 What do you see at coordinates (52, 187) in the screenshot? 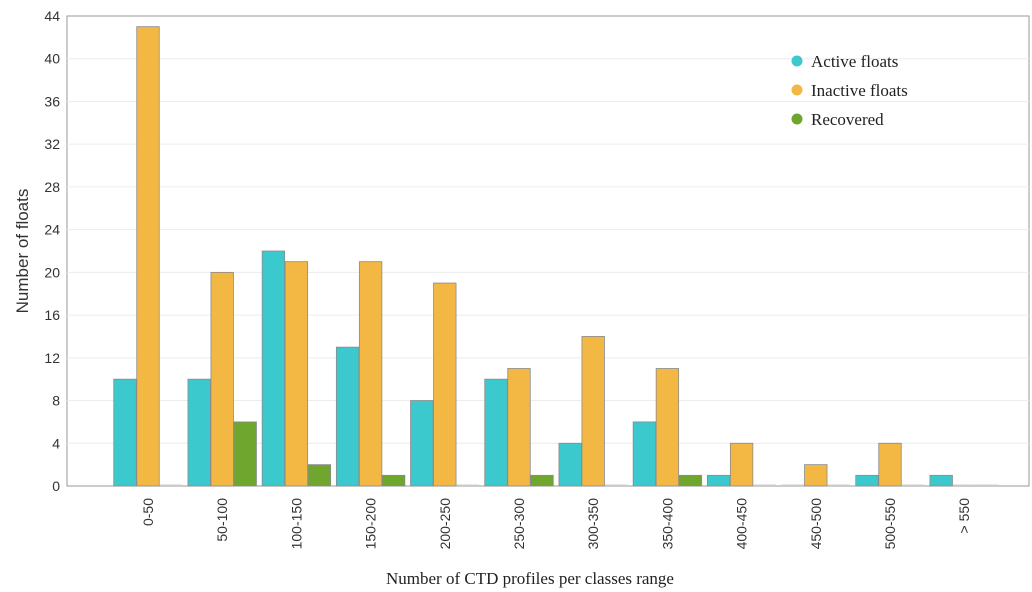
I see `y-tick-label: 28` at bounding box center [52, 187].